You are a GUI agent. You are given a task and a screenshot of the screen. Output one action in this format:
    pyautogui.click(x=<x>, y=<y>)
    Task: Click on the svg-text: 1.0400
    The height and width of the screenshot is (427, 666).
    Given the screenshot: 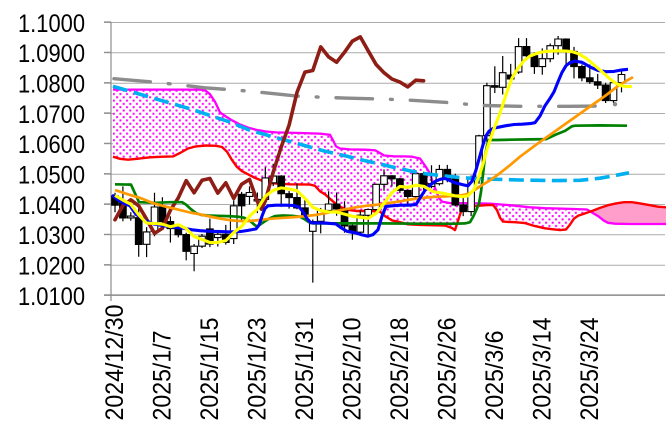 What is the action you would take?
    pyautogui.click(x=51, y=206)
    